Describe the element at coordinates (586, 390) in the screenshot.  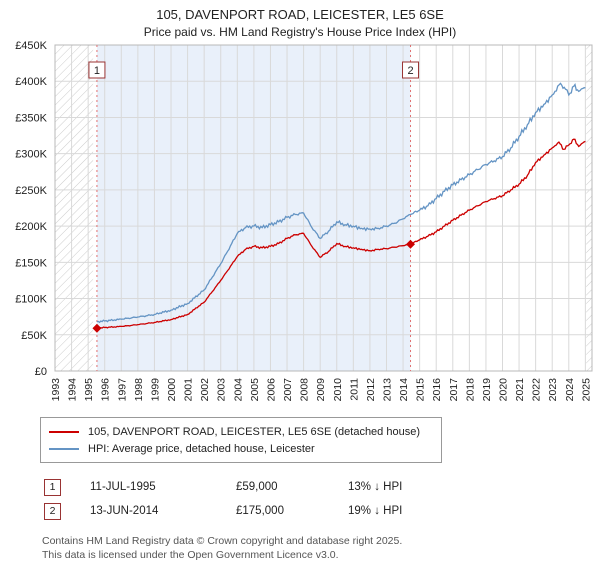
I see `svg-text: 2025` at that location.